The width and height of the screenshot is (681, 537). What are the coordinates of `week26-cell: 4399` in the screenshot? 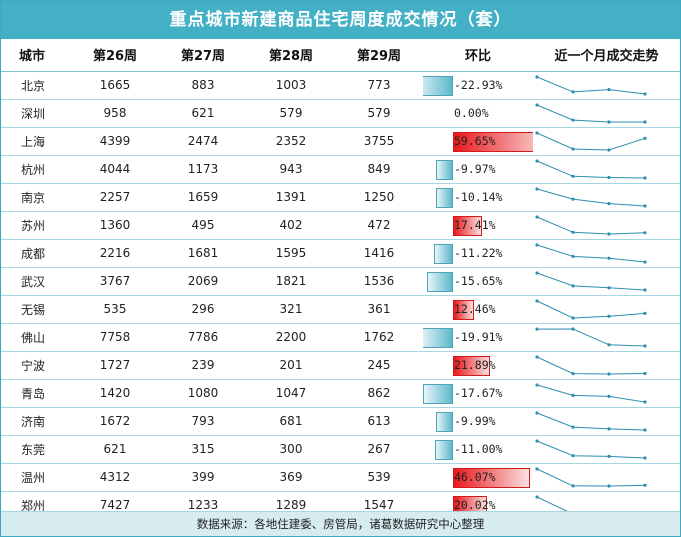 It's located at (115, 141).